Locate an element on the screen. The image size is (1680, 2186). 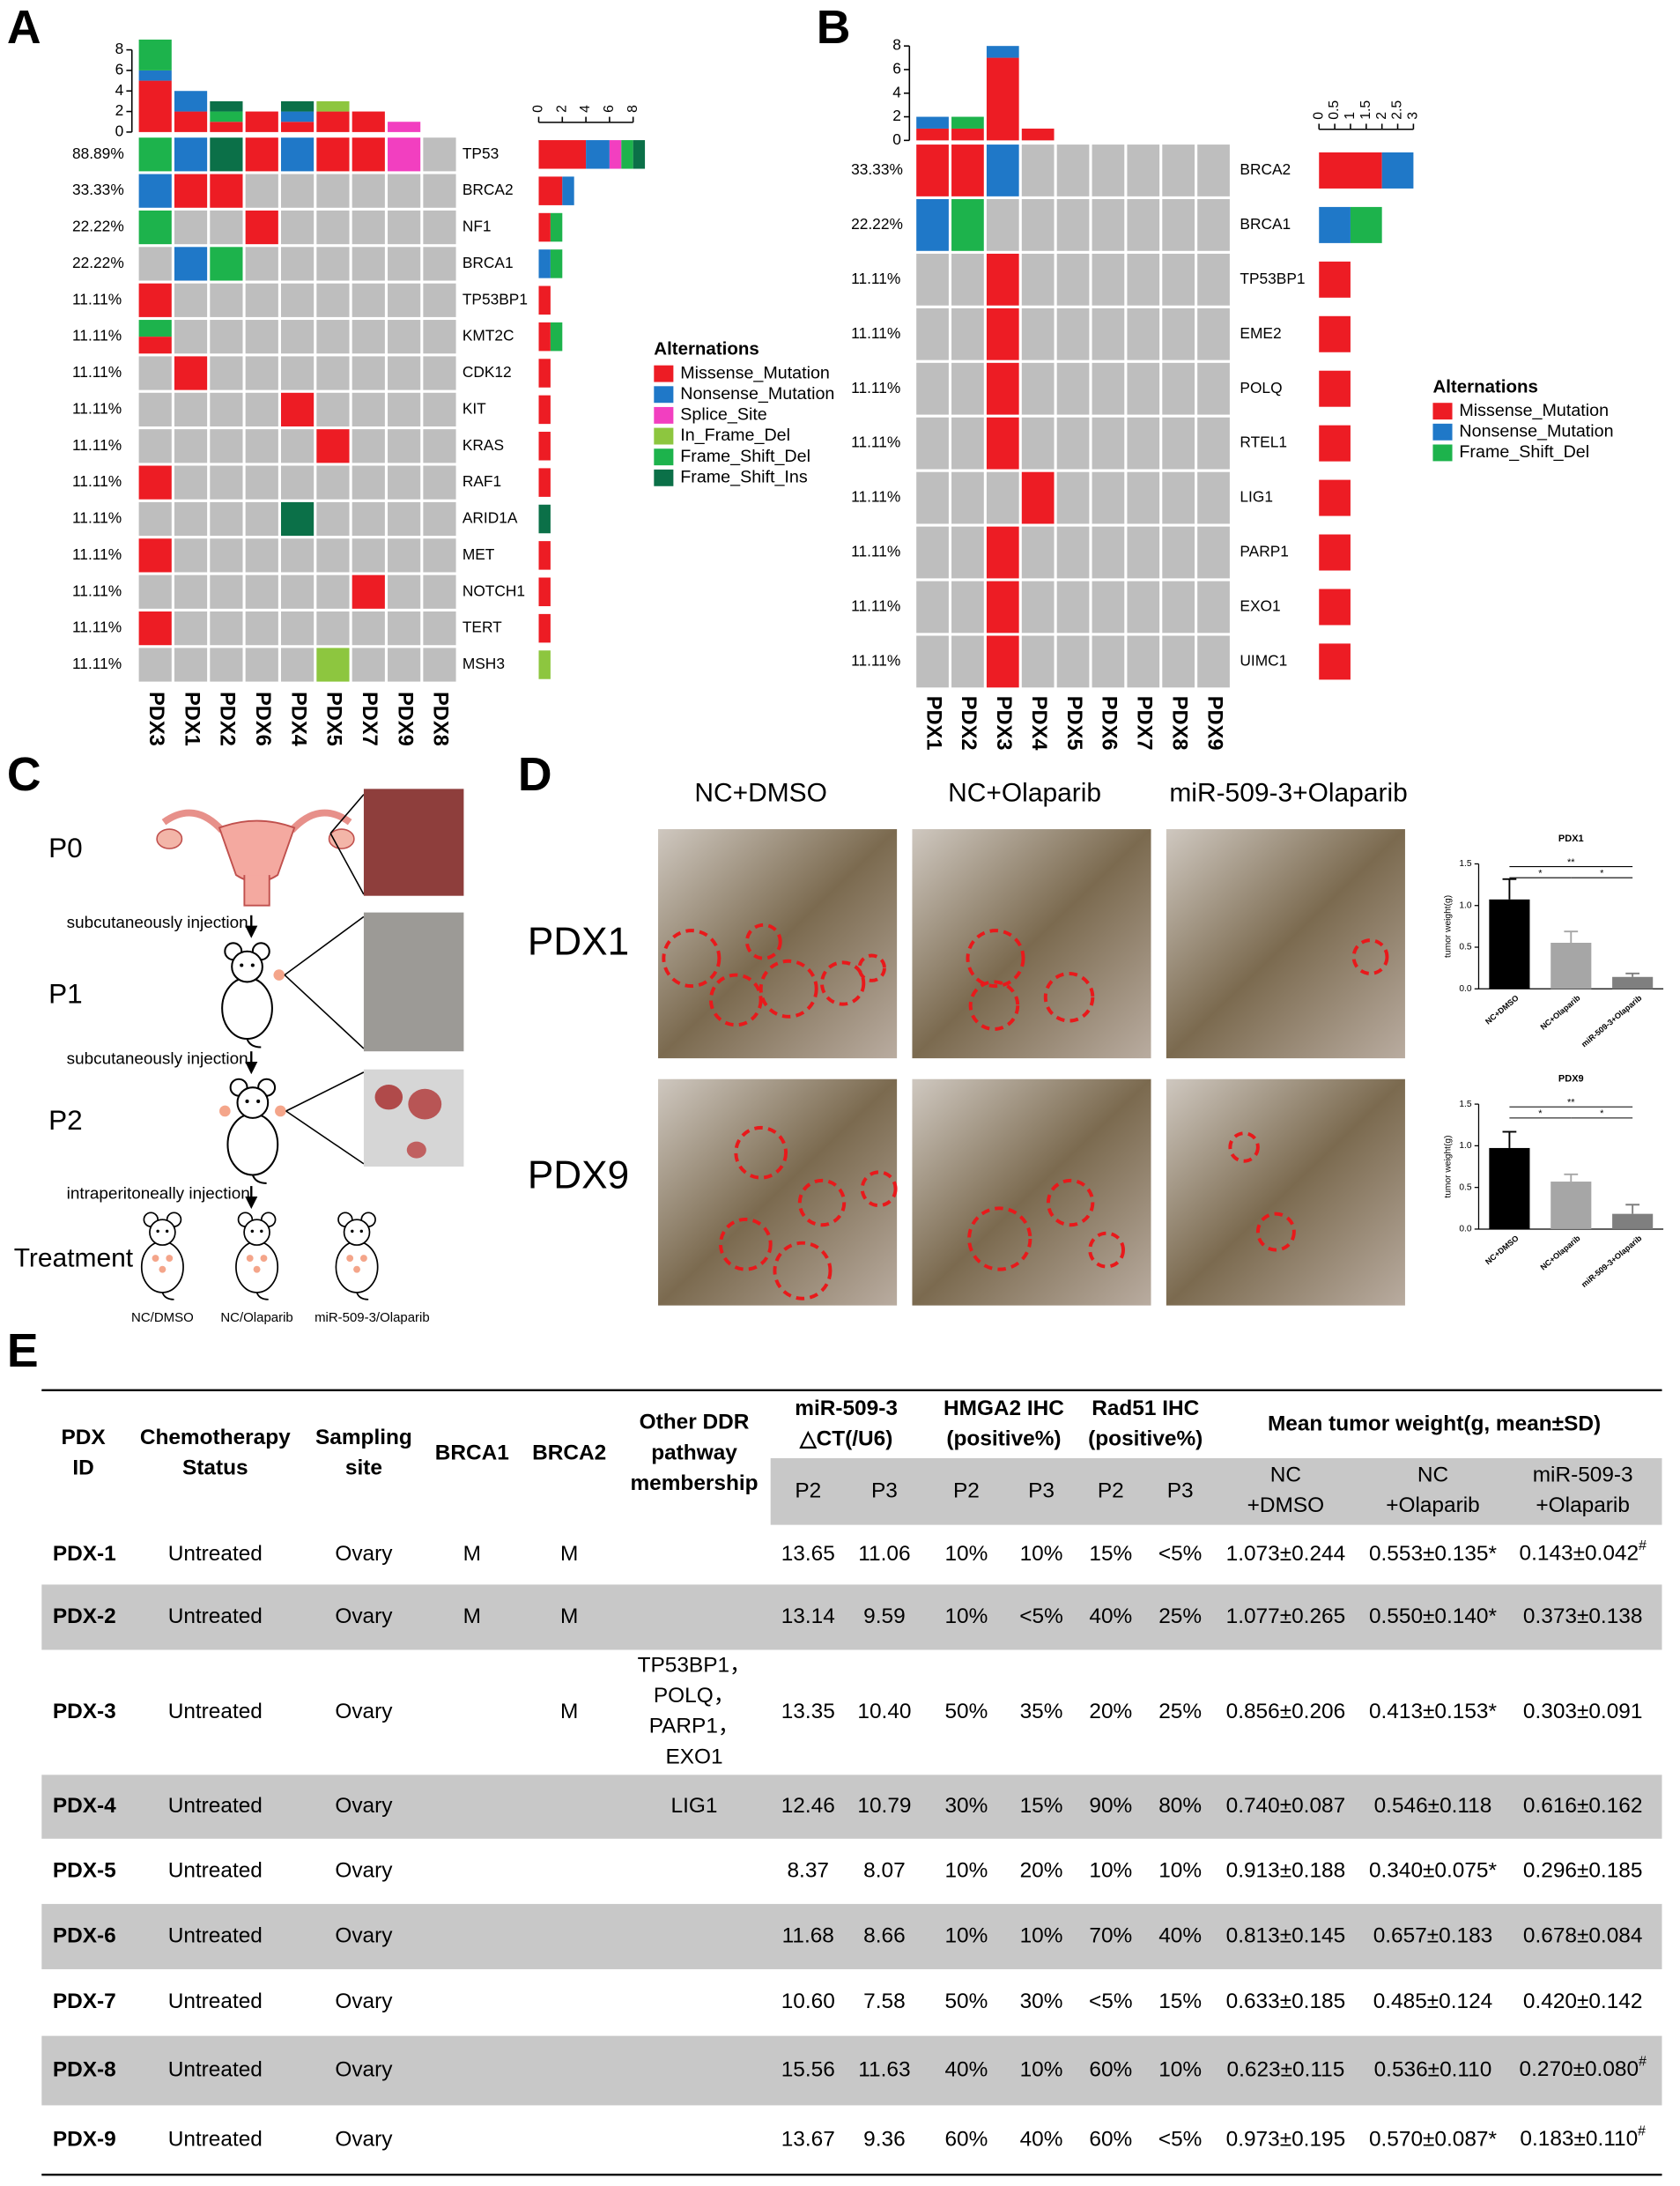
callout-line is located at coordinates (325, 1091).